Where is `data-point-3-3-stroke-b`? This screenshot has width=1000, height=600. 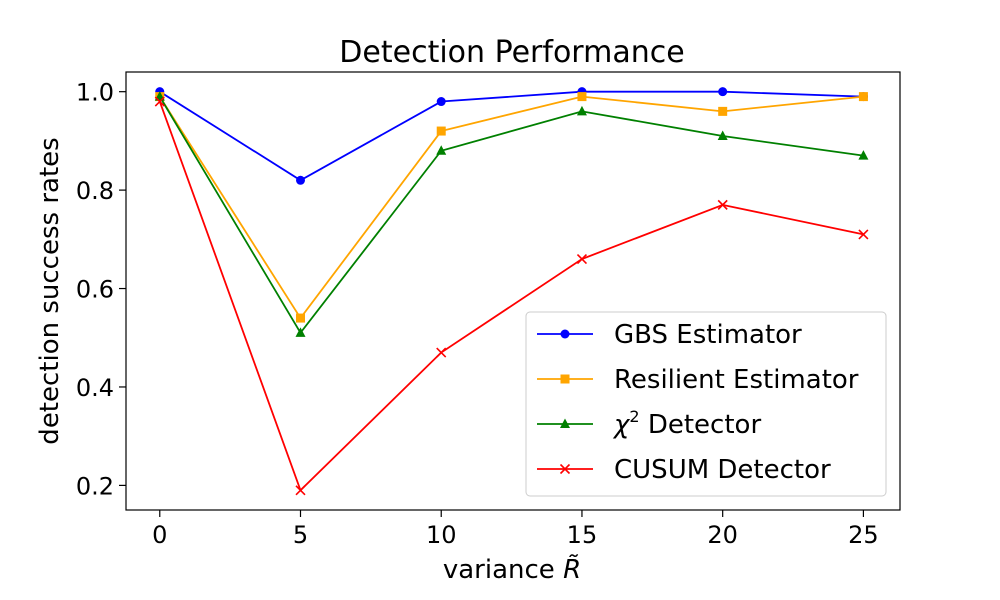
data-point-3-3-stroke-b is located at coordinates (582, 259).